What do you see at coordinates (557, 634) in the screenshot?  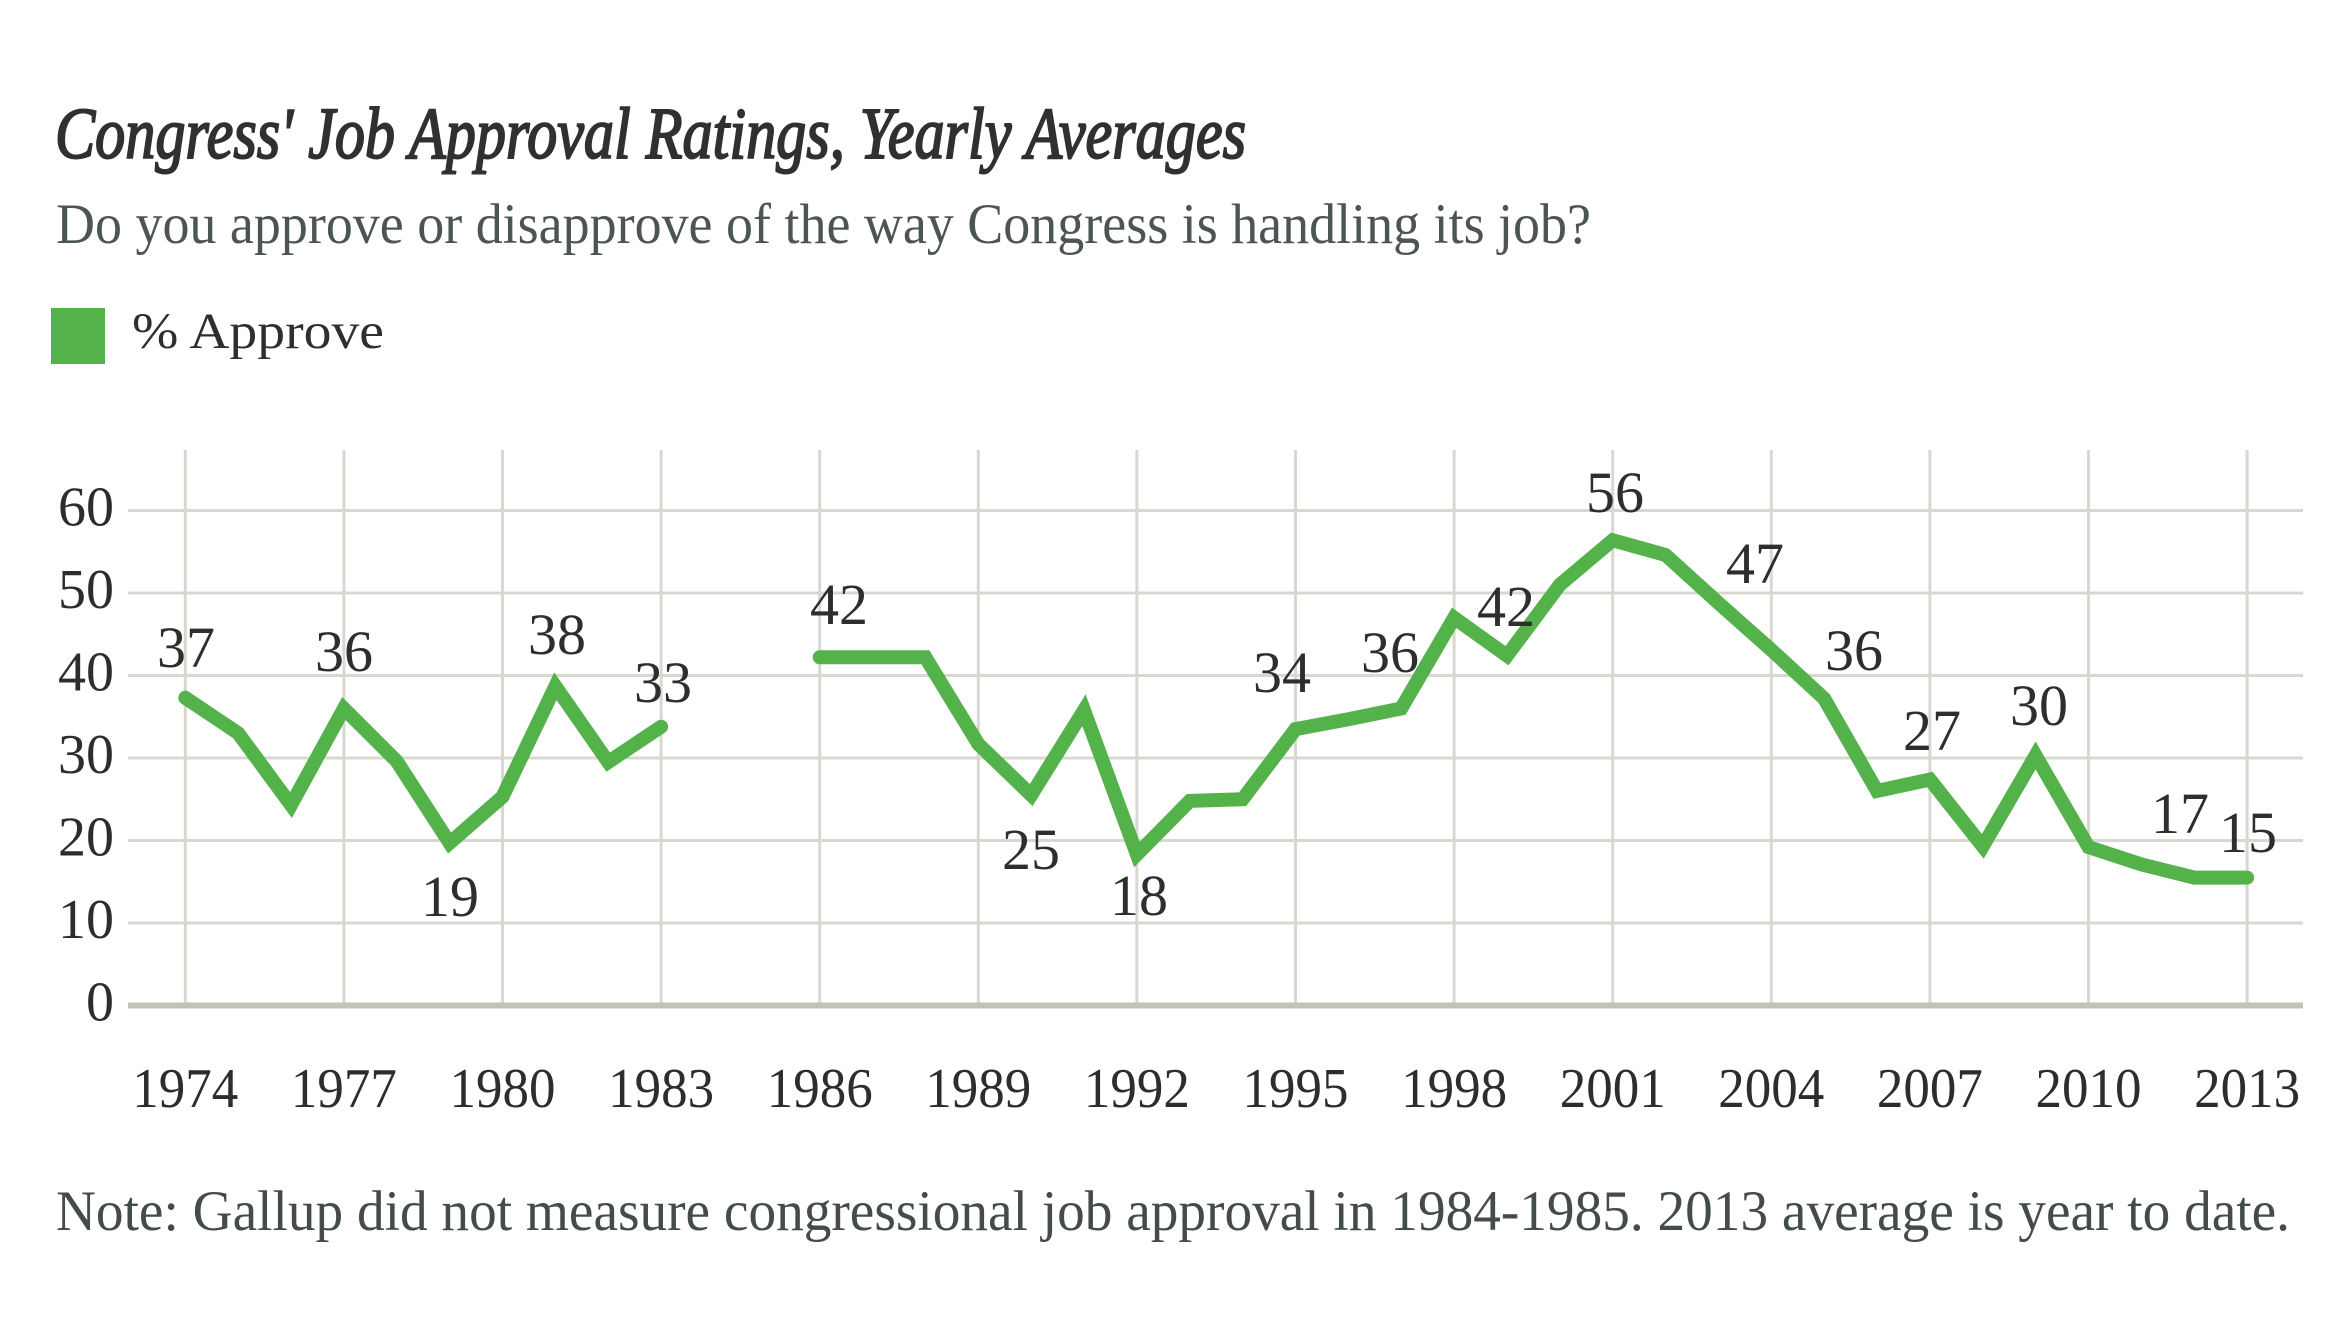 I see `svg-text: 38` at bounding box center [557, 634].